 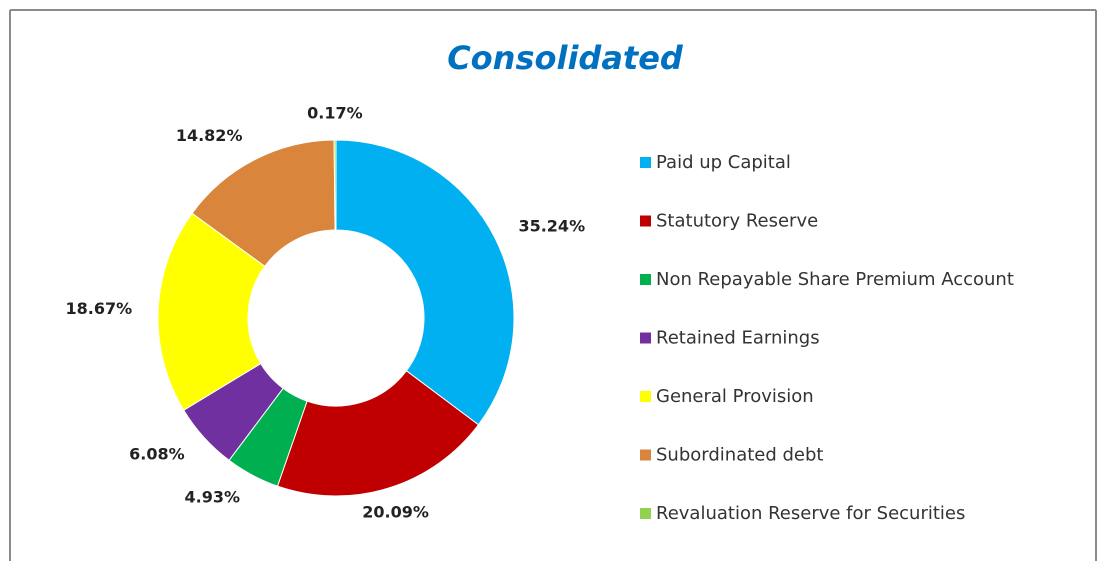 I want to click on value-label: 35.24%, so click(x=551, y=225).